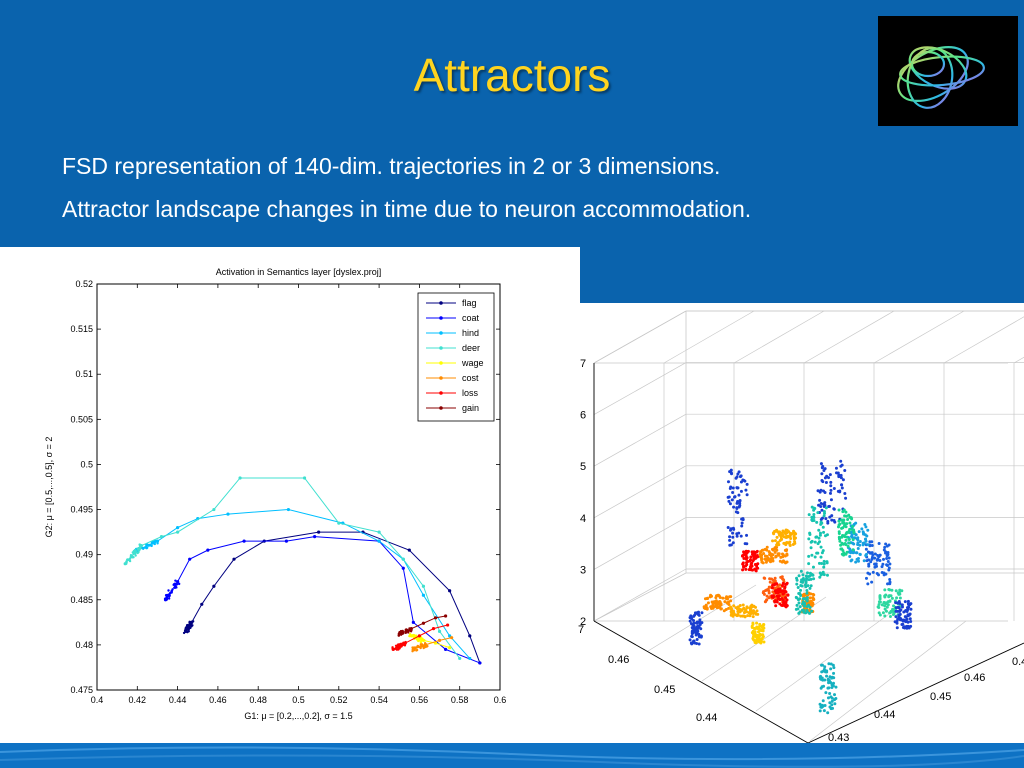  Describe the element at coordinates (441, 348) in the screenshot. I see `legend-marker-deer` at that location.